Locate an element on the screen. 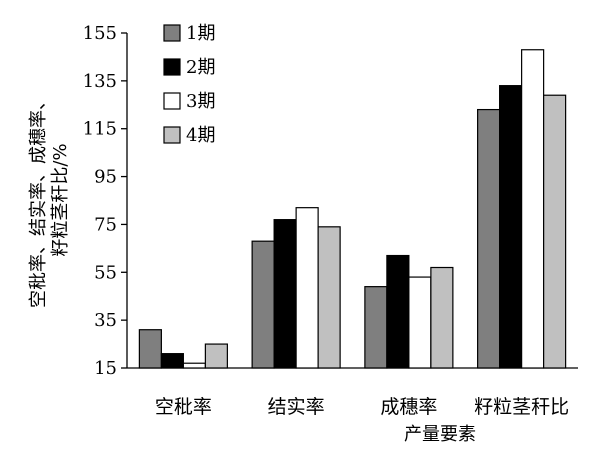 This screenshot has height=464, width=589. y-tick-label: 135 is located at coordinates (100, 81).